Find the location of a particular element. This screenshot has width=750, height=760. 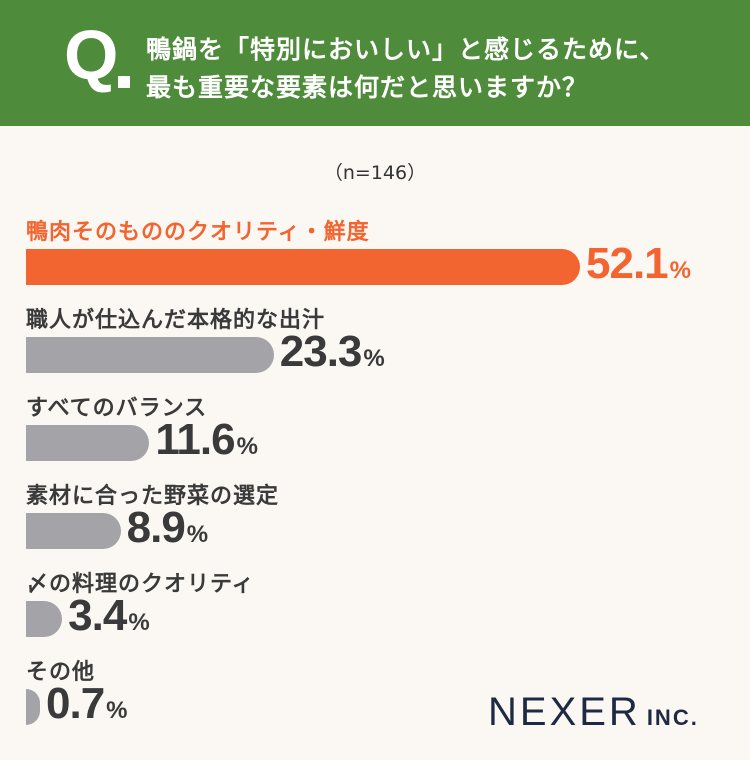

value-label: 52.1% is located at coordinates (638, 264).